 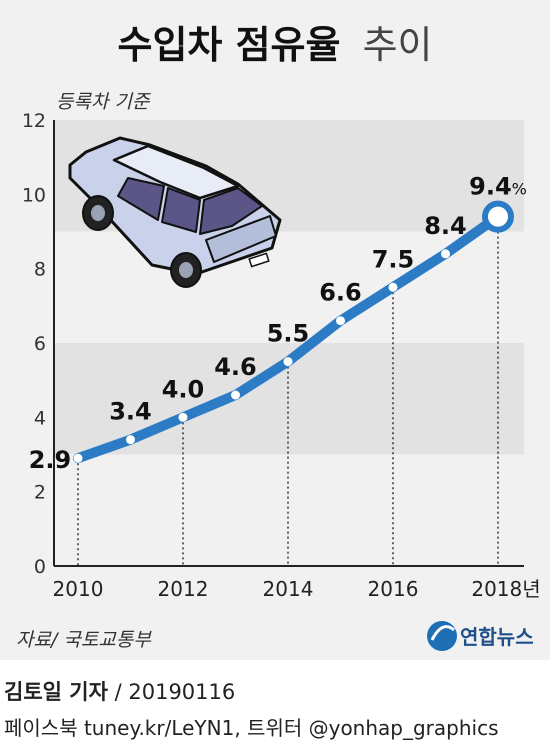 I want to click on value-label-4: 5.5, so click(x=288, y=334).